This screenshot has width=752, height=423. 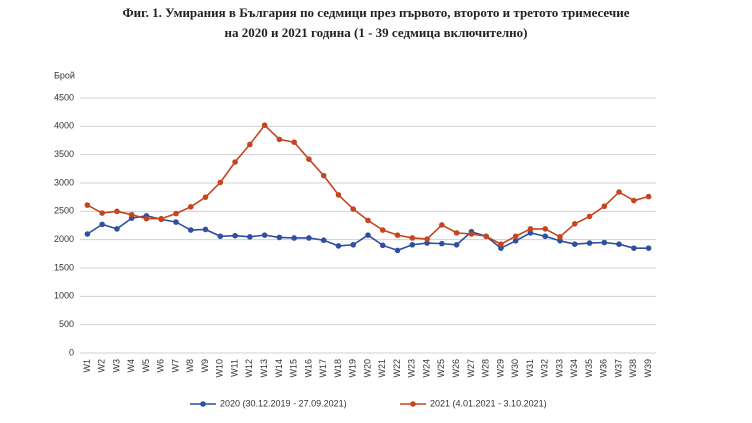 I want to click on x-tick-label: W8, so click(x=190, y=366).